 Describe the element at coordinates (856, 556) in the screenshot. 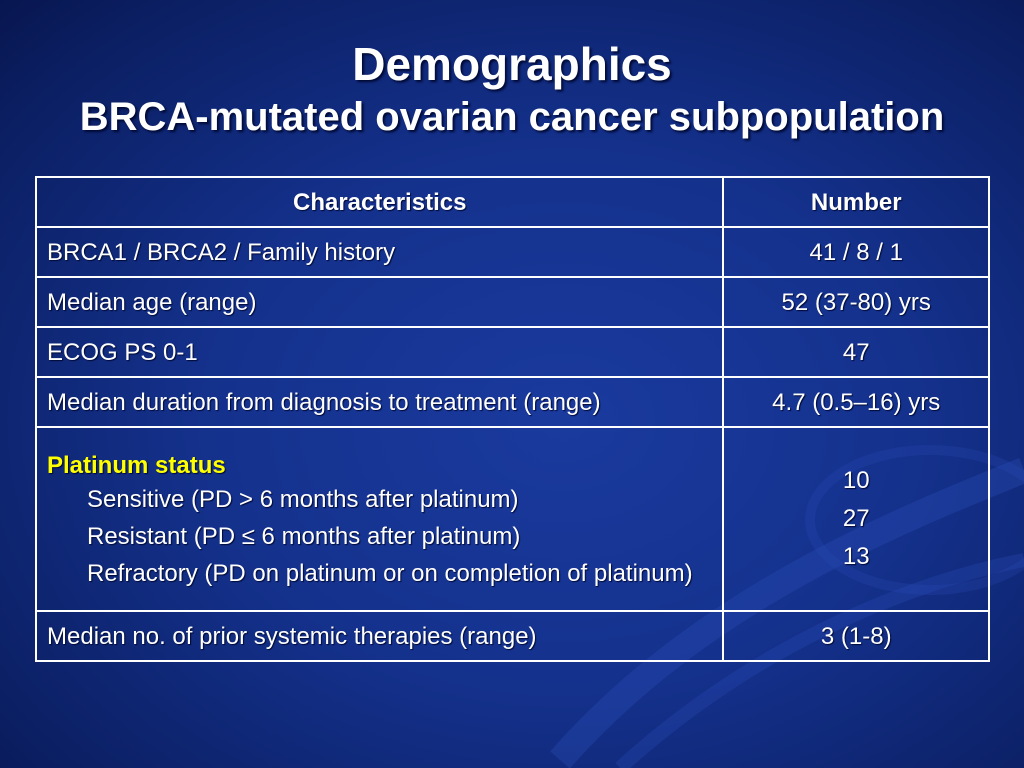

I see `platinum-refractory-value: 13` at that location.